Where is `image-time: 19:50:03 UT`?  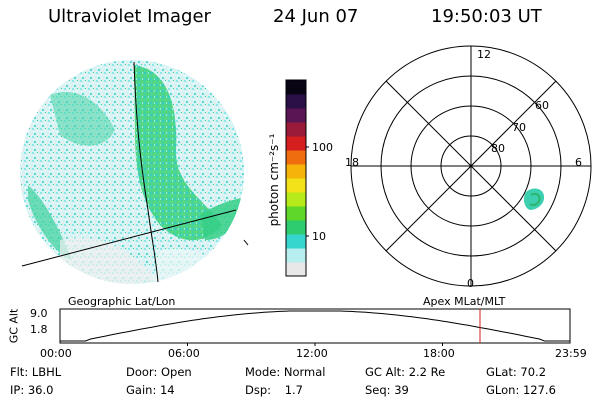 image-time: 19:50:03 UT is located at coordinates (486, 16).